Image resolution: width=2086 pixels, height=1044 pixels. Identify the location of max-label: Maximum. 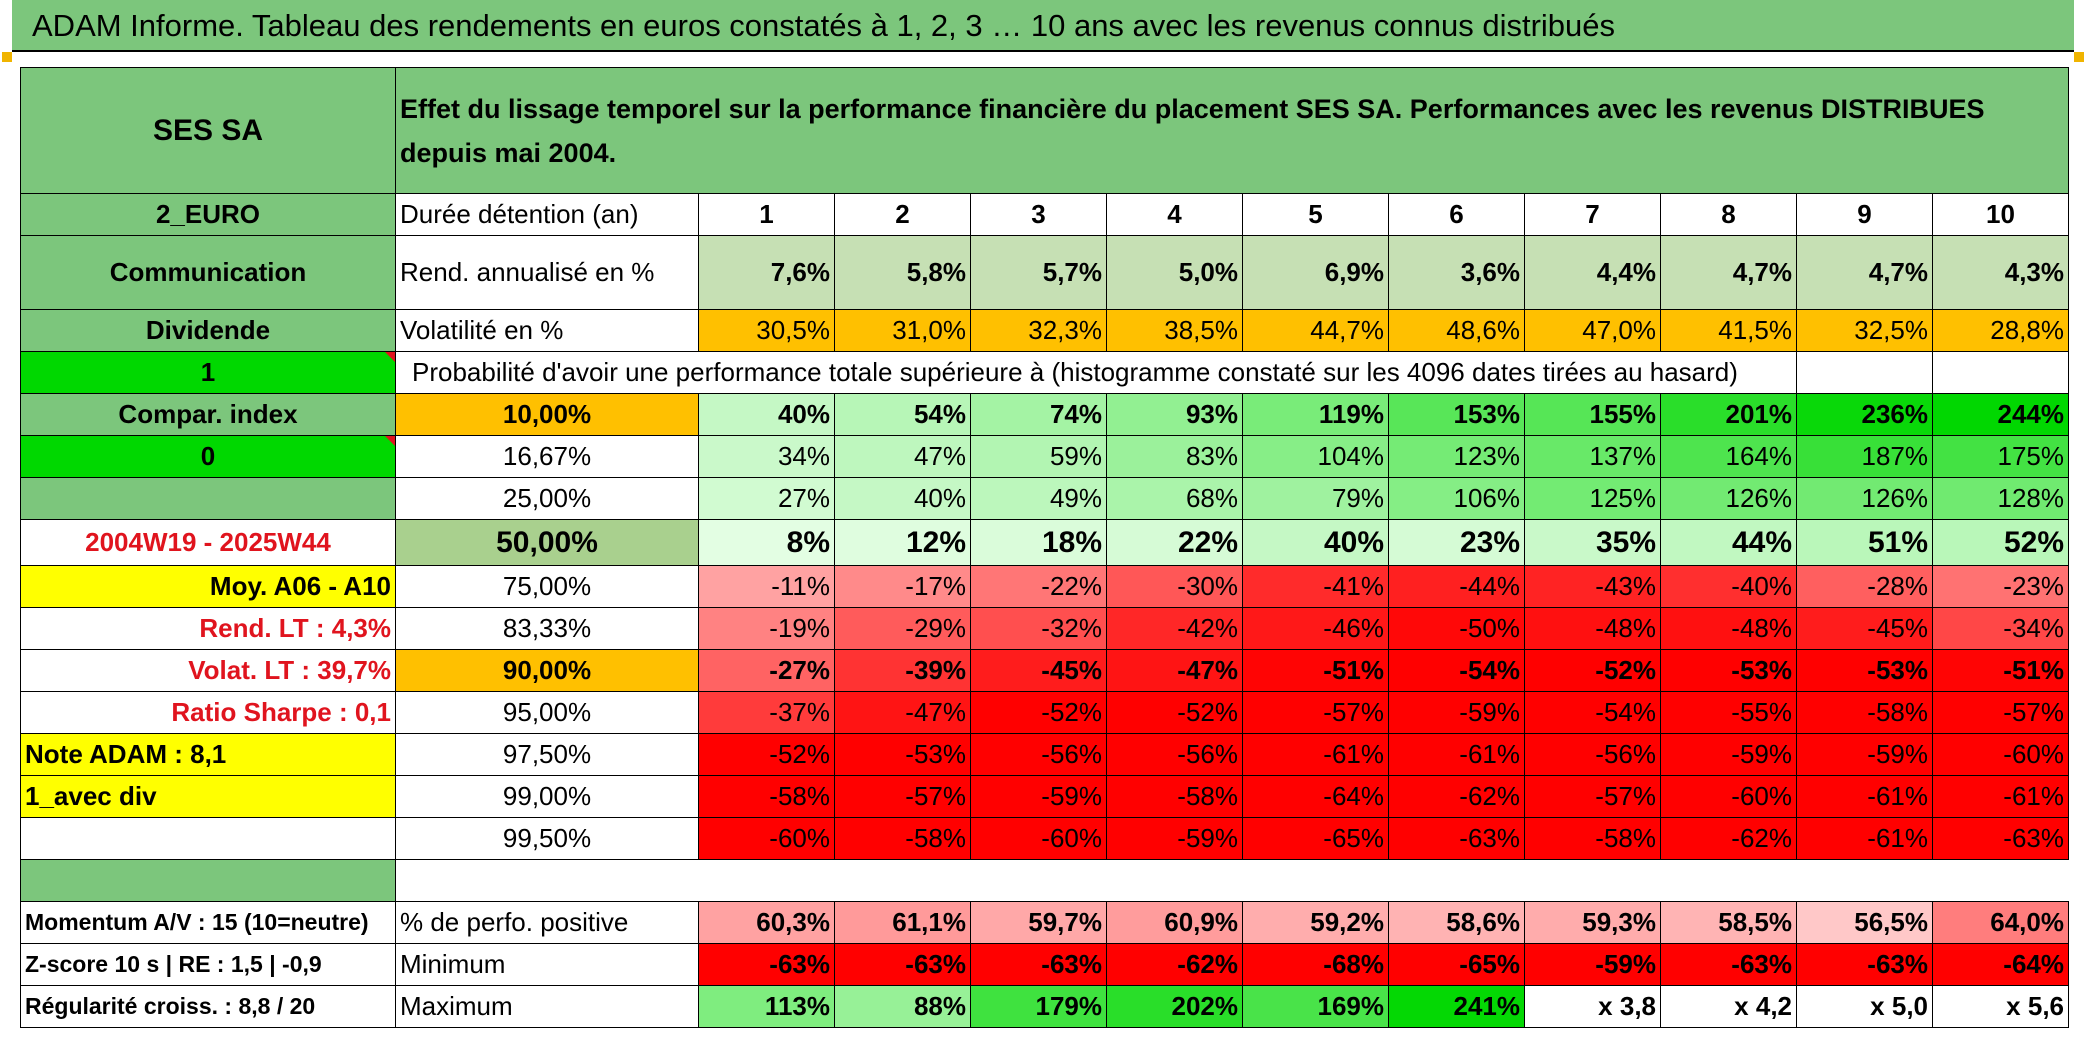
(547, 1006).